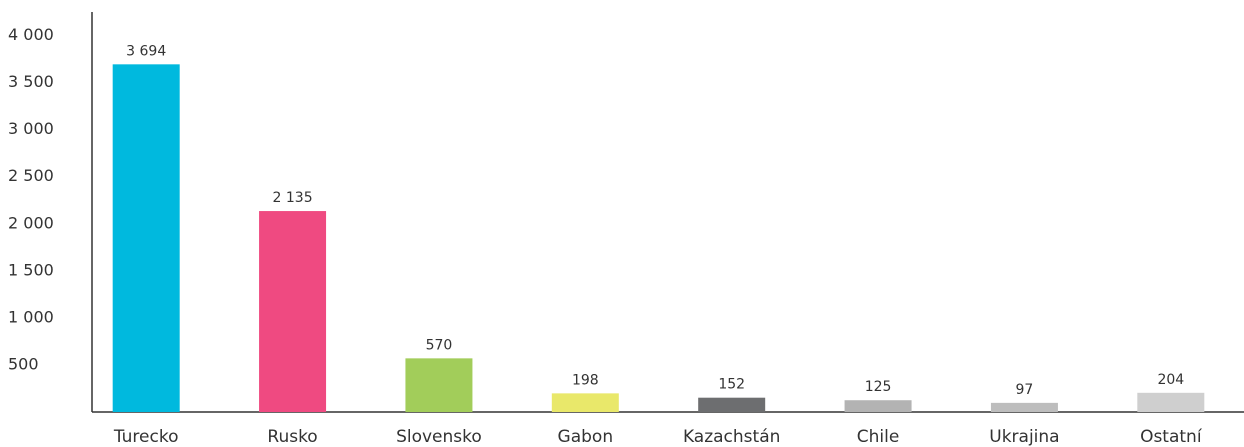 The image size is (1244, 447). Describe the element at coordinates (31, 269) in the screenshot. I see `y-tick-label: 1 500` at that location.